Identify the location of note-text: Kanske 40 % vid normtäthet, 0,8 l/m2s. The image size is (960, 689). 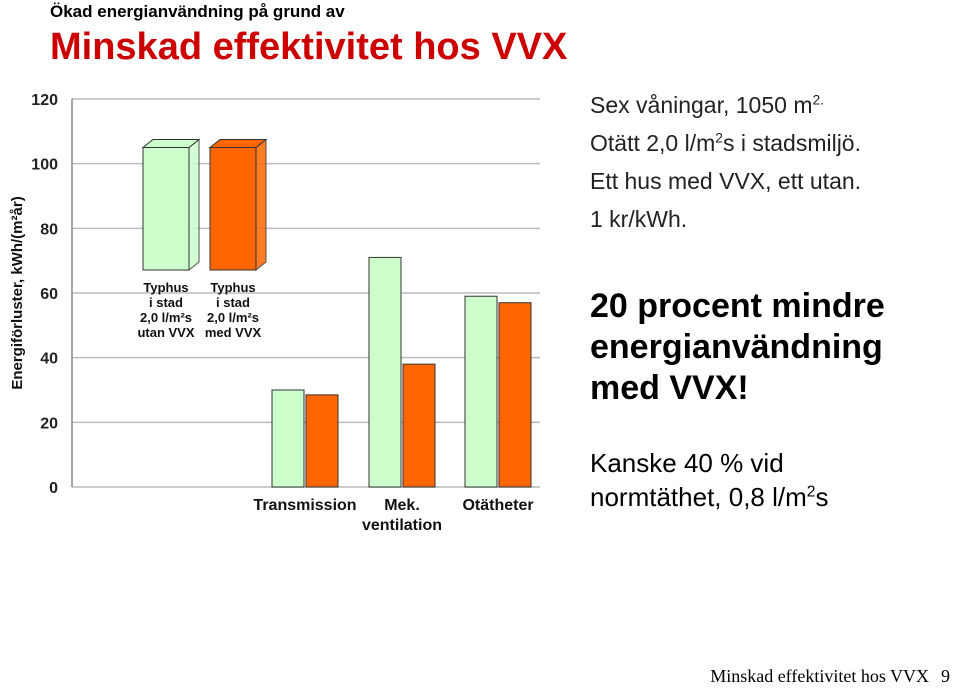
(709, 480).